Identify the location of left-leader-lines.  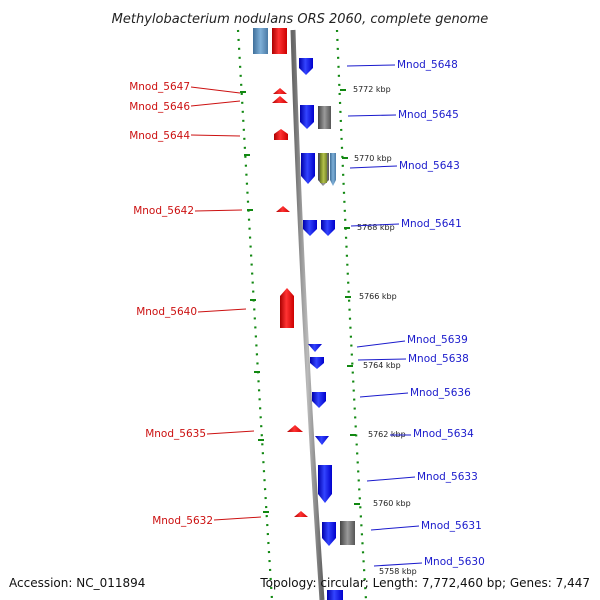
(226, 303).